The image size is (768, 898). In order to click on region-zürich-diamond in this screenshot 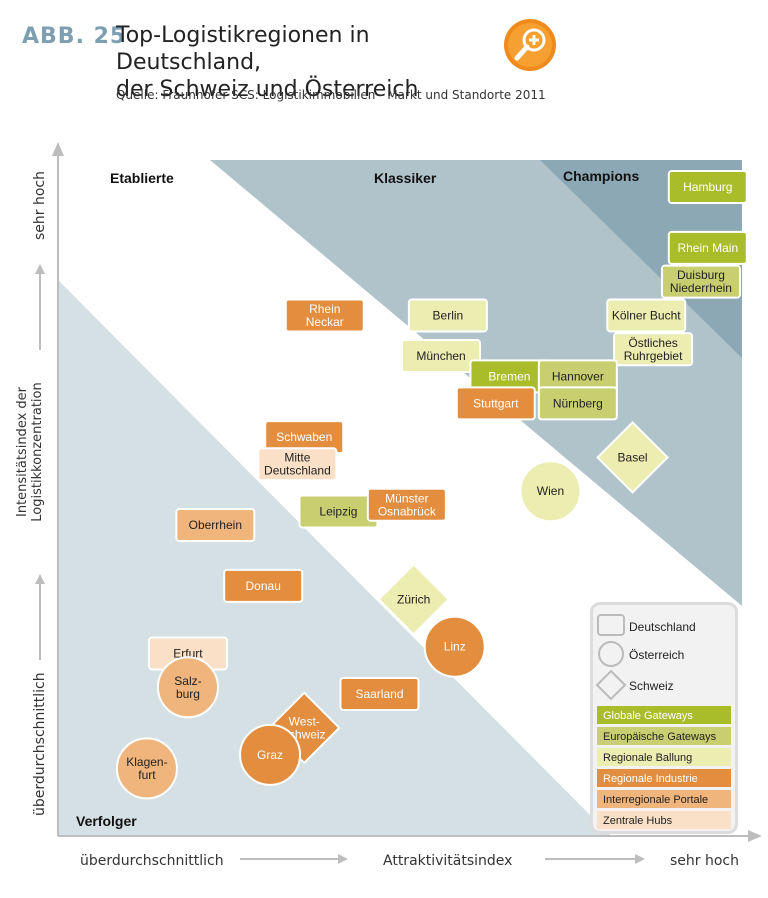, I will do `click(414, 599)`.